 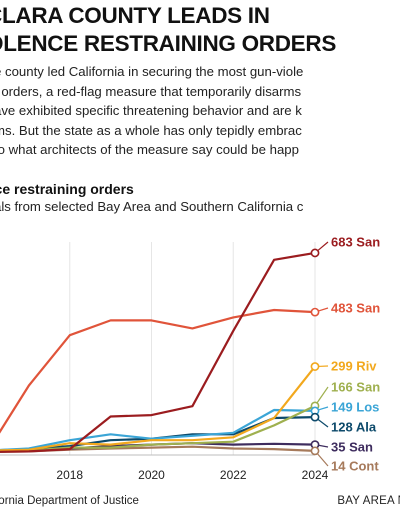 What do you see at coordinates (69, 475) in the screenshot?
I see `x-tick-label: 2018` at bounding box center [69, 475].